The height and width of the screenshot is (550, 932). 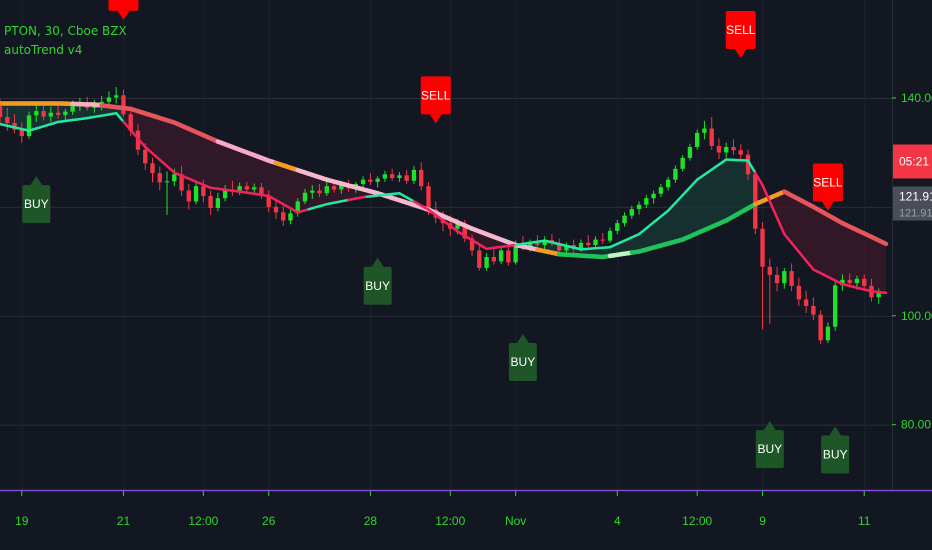 What do you see at coordinates (915, 213) in the screenshot?
I see `hidden-price-label: 121.91` at bounding box center [915, 213].